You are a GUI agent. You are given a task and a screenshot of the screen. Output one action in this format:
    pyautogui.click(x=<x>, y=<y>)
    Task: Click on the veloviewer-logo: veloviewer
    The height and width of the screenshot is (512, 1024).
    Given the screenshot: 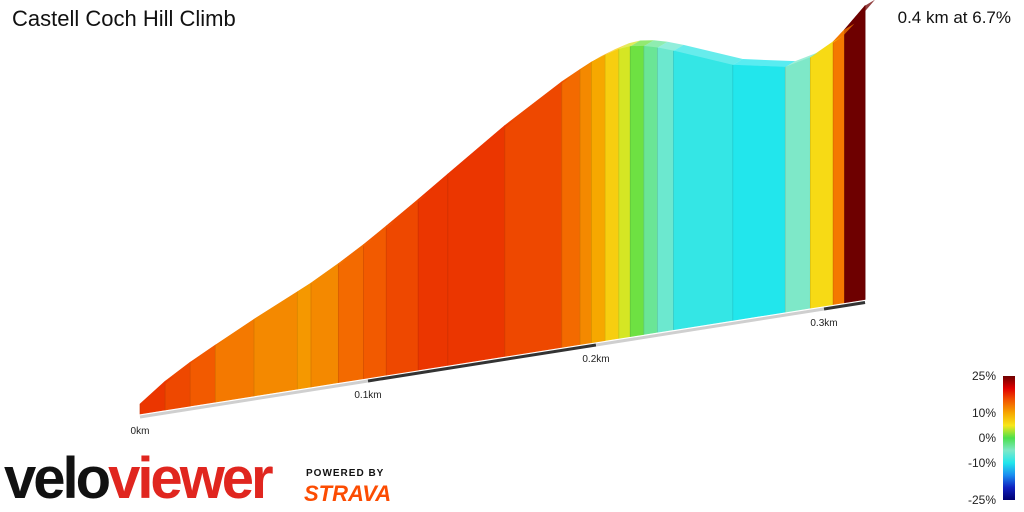 What is the action you would take?
    pyautogui.click(x=139, y=478)
    